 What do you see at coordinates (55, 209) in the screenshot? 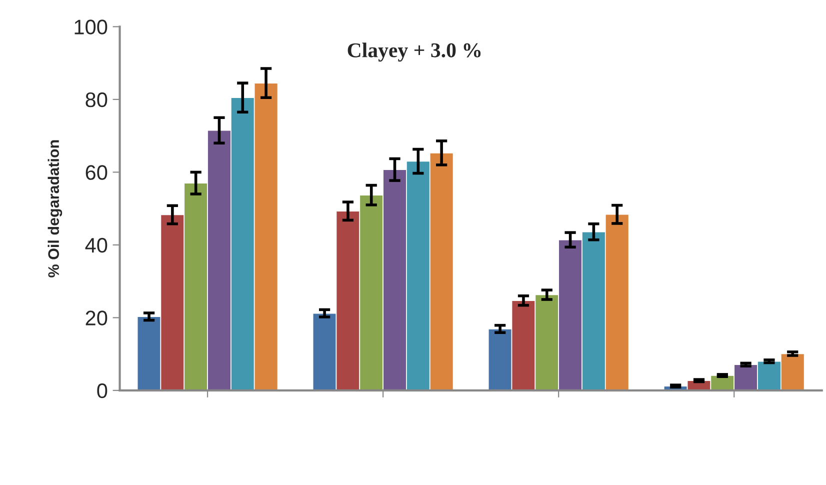
I see `y-axis-title: % Oil degaradation` at bounding box center [55, 209].